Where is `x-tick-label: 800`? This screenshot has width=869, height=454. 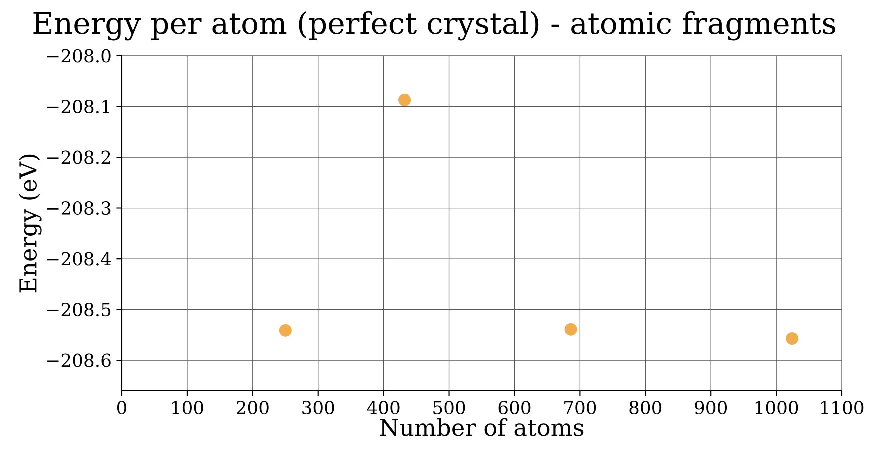
x-tick-label: 800 is located at coordinates (646, 407).